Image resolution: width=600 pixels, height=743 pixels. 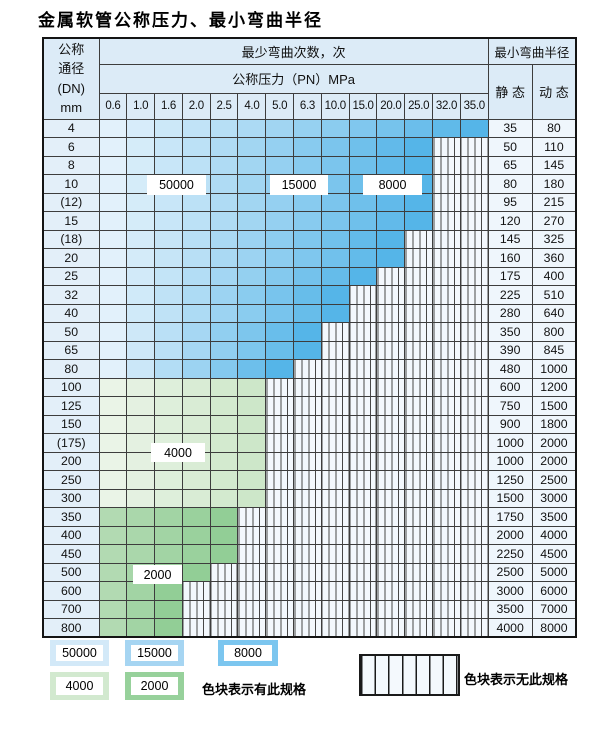 I want to click on table-row-dn-125: 125 750 1500, so click(x=309, y=406).